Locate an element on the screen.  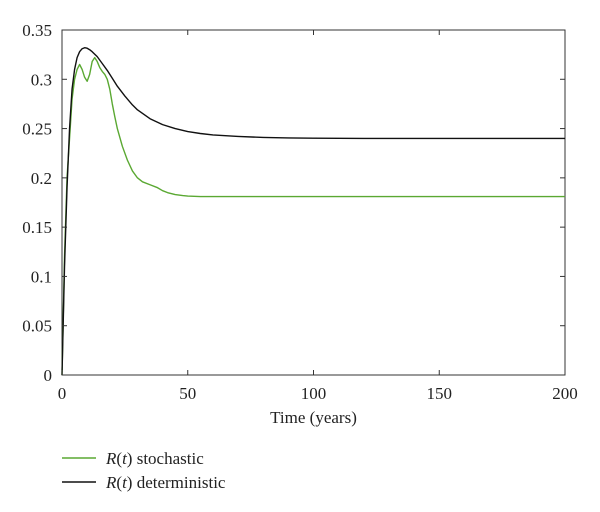
y-tick-label: 0.05 is located at coordinates (37, 326).